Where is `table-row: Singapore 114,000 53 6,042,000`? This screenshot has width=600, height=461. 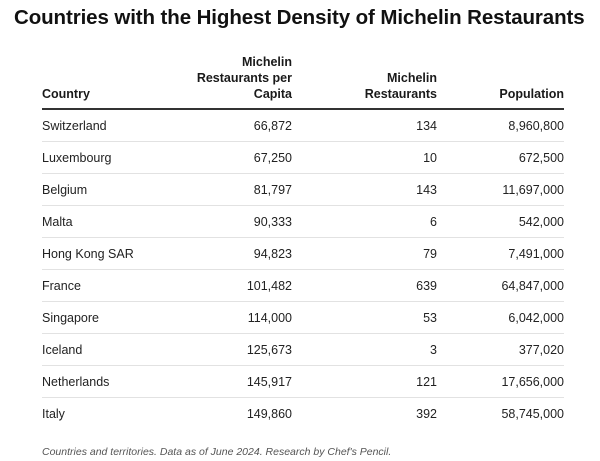
table-row: Singapore 114,000 53 6,042,000 is located at coordinates (303, 317).